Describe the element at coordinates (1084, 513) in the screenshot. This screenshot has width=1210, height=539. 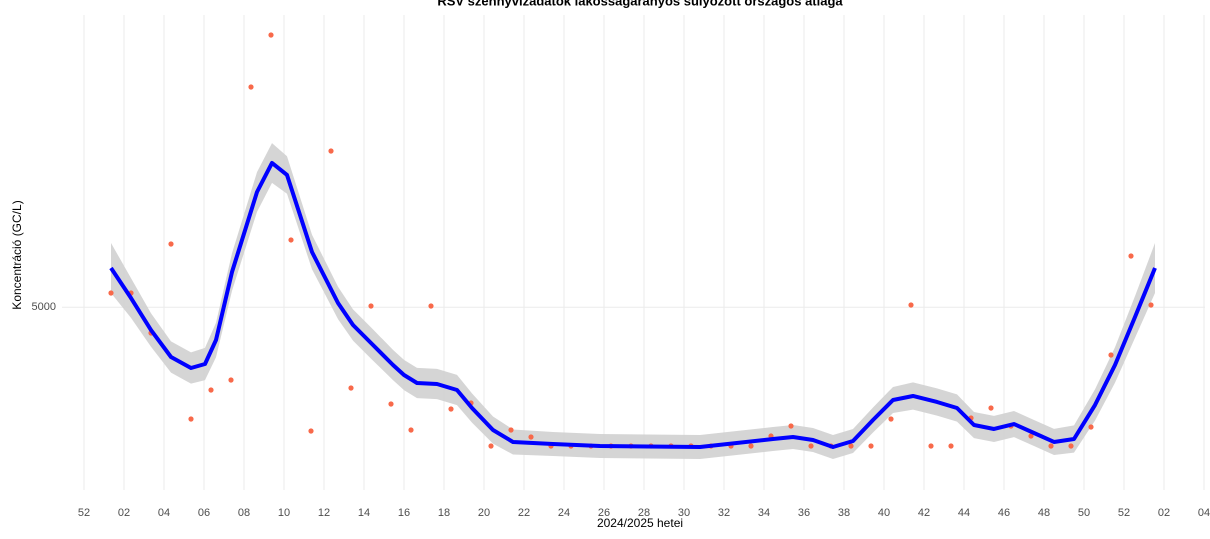
I see `x-tick-label: 50` at that location.